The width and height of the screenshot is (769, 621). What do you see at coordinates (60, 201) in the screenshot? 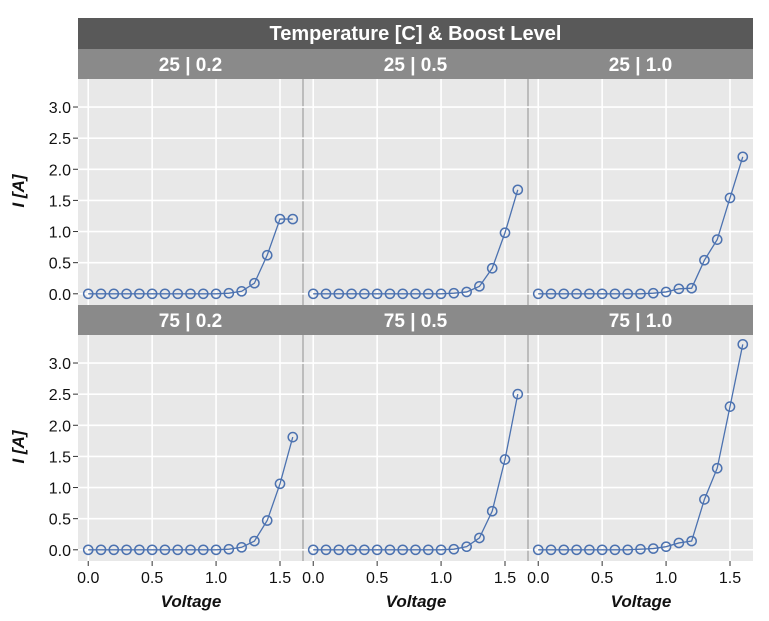
I see `y-tick-label: 1.5` at bounding box center [60, 201].